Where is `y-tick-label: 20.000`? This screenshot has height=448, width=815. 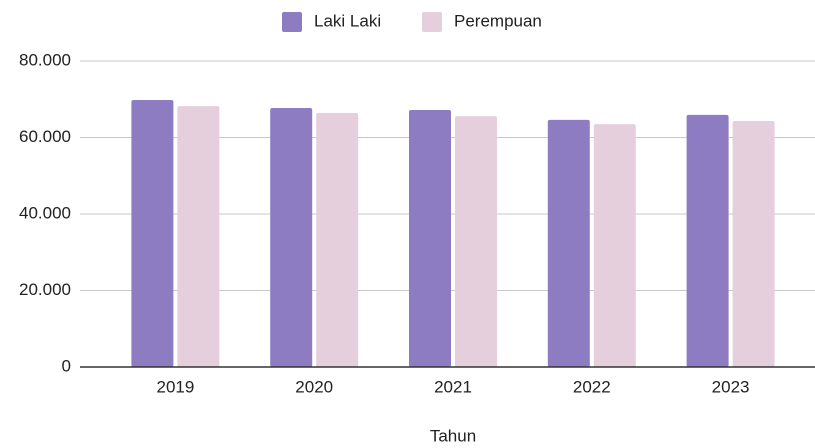 y-tick-label: 20.000 is located at coordinates (45, 289).